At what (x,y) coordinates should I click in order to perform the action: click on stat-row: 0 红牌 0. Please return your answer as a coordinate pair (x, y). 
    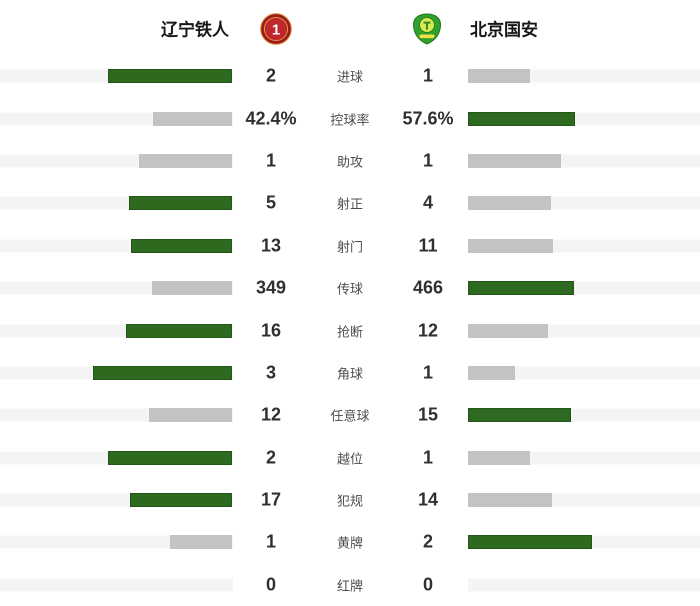
    Looking at the image, I should click on (350, 585).